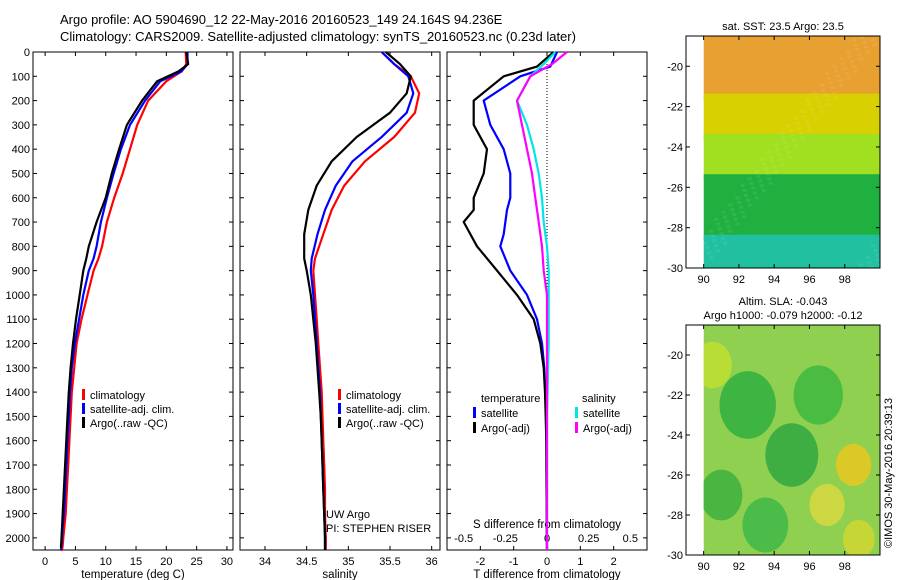 The height and width of the screenshot is (580, 900). What do you see at coordinates (675, 148) in the screenshot?
I see `map-y-tick-label: -24` at bounding box center [675, 148].